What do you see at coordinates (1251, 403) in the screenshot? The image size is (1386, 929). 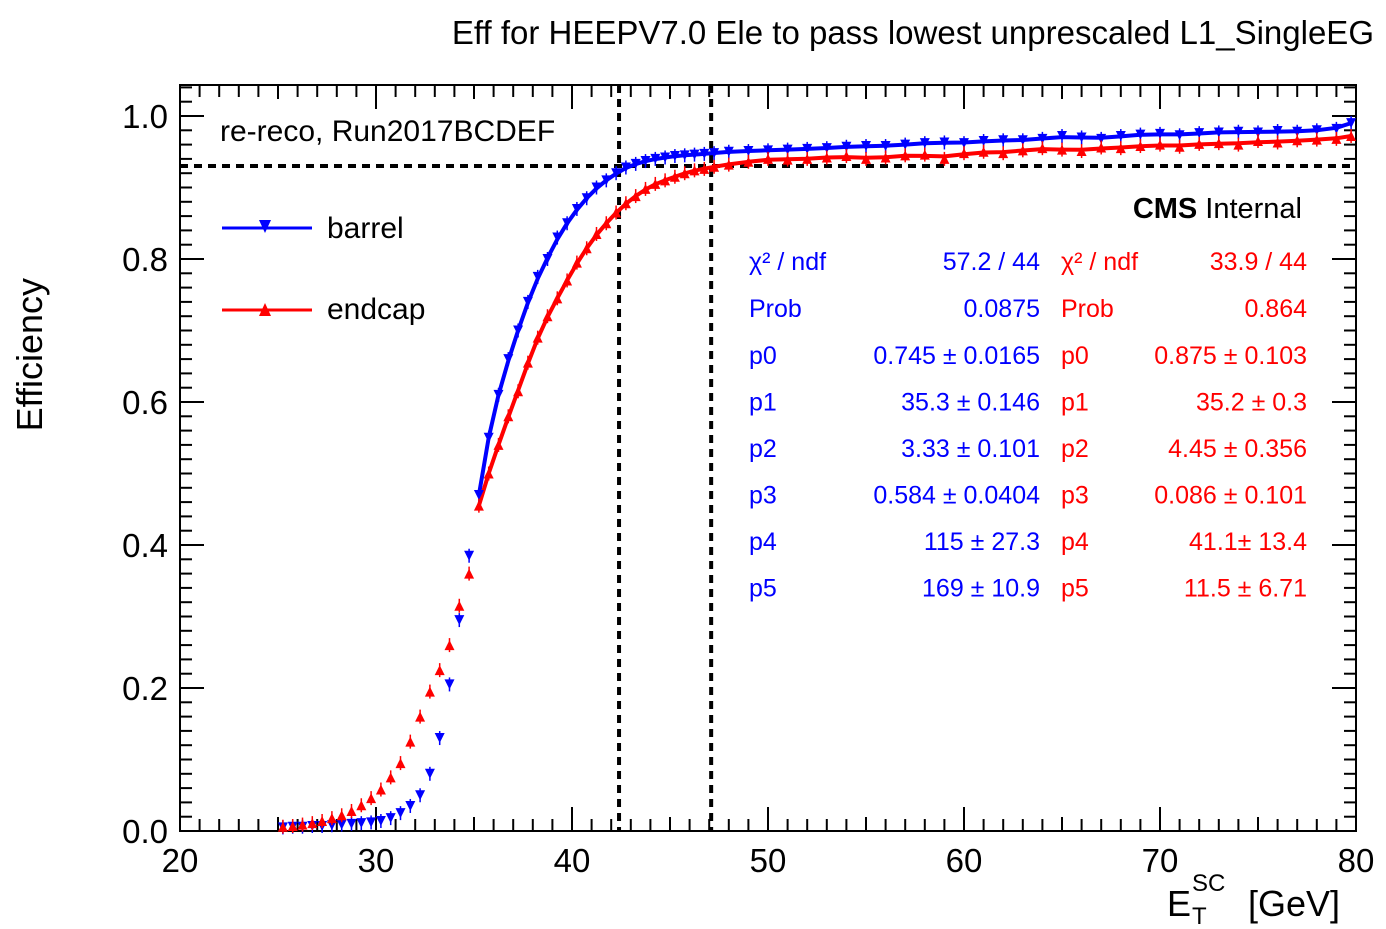 I see `fit-param-value: 35.2 ± 0.3` at bounding box center [1251, 403].